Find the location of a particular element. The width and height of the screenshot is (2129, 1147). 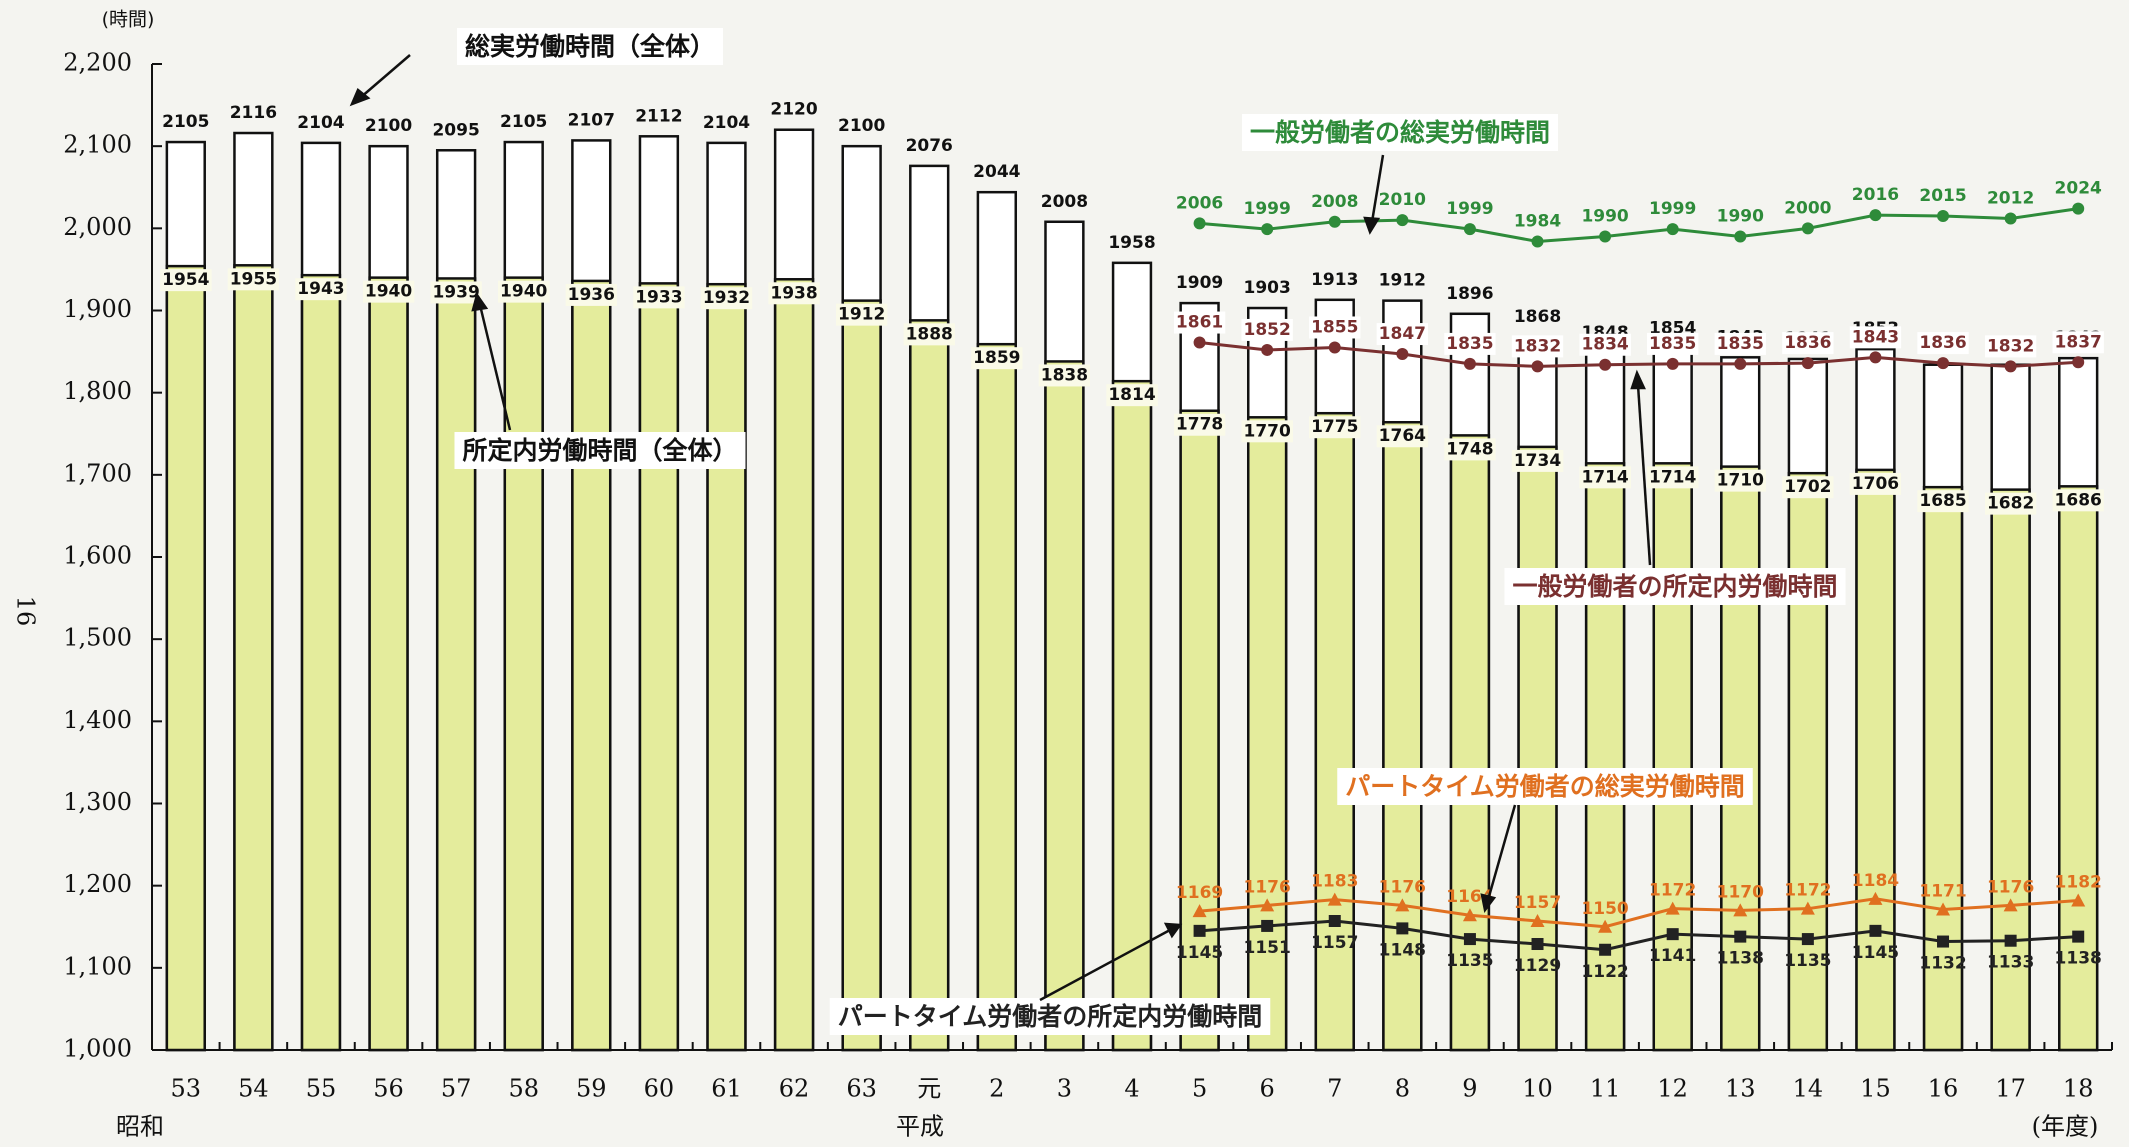

data-label: 2000 is located at coordinates (1807, 208).